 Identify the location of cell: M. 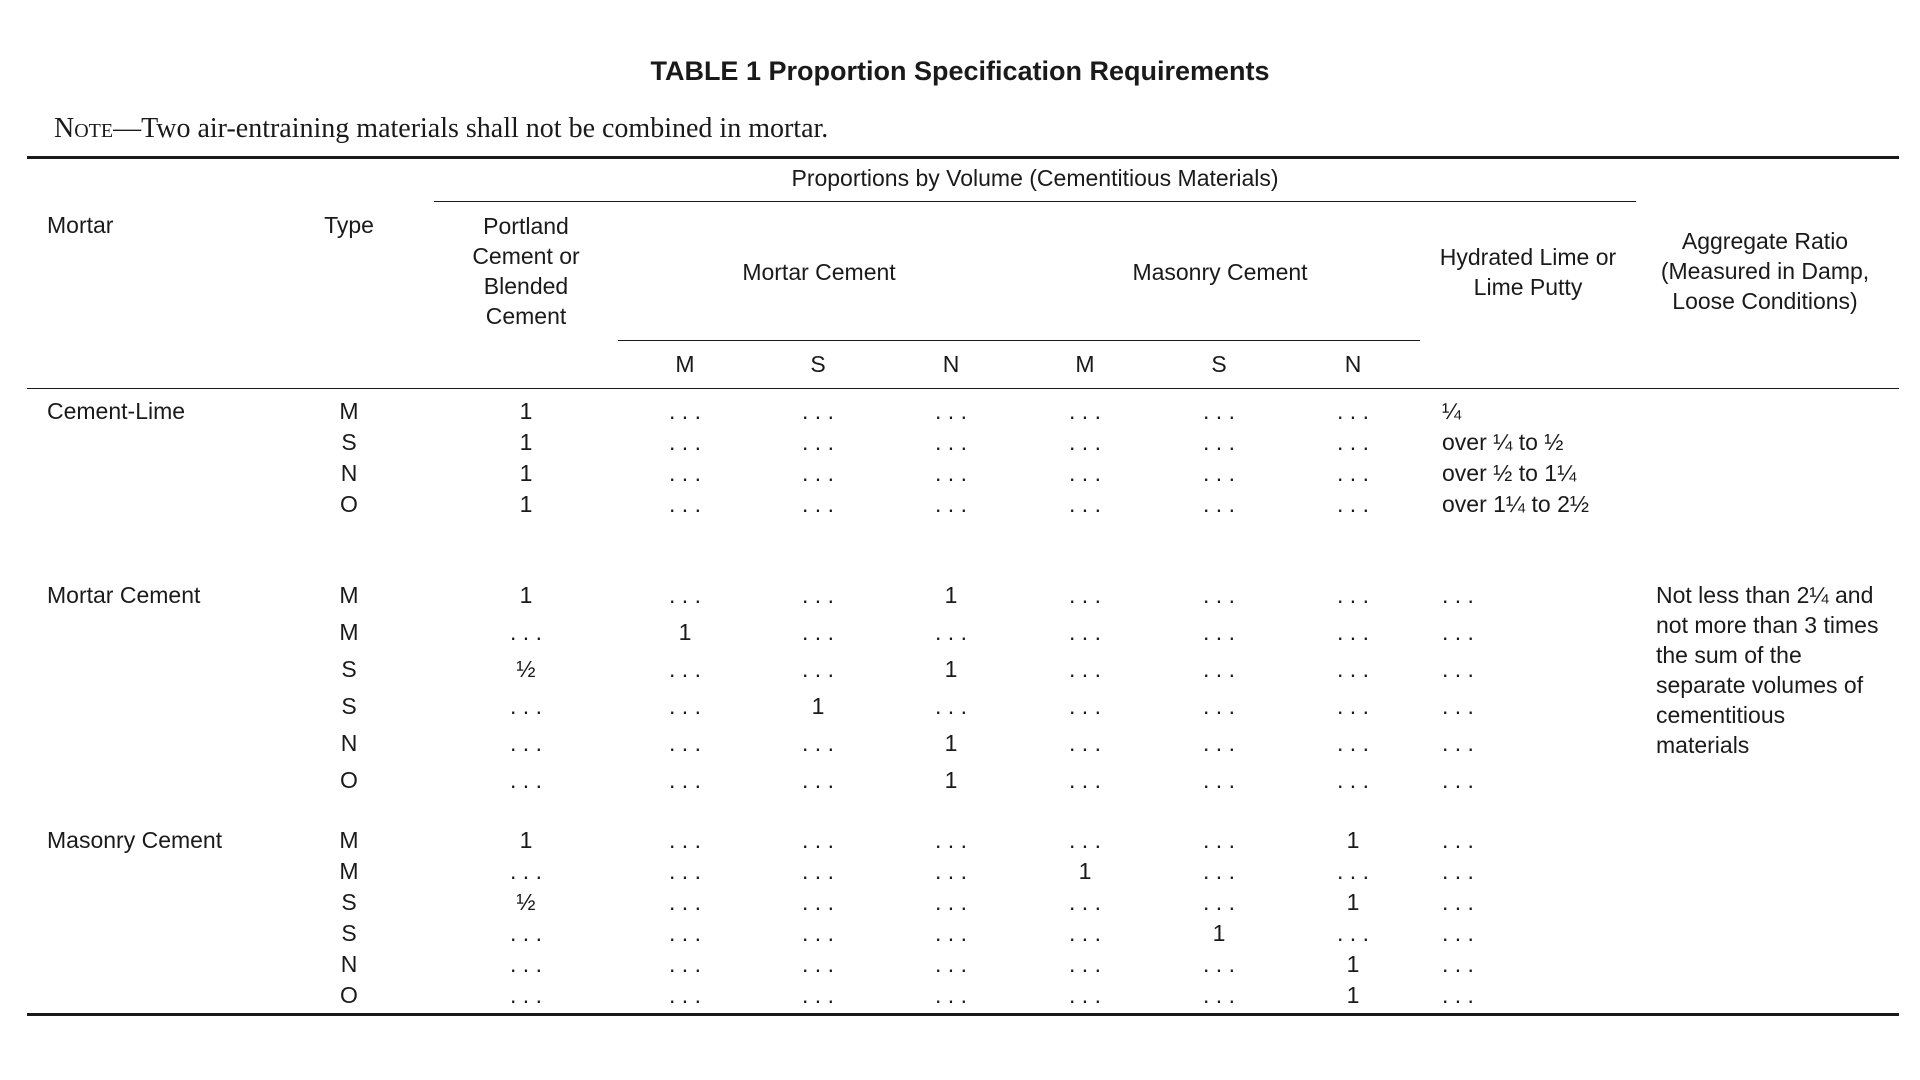
(349, 840).